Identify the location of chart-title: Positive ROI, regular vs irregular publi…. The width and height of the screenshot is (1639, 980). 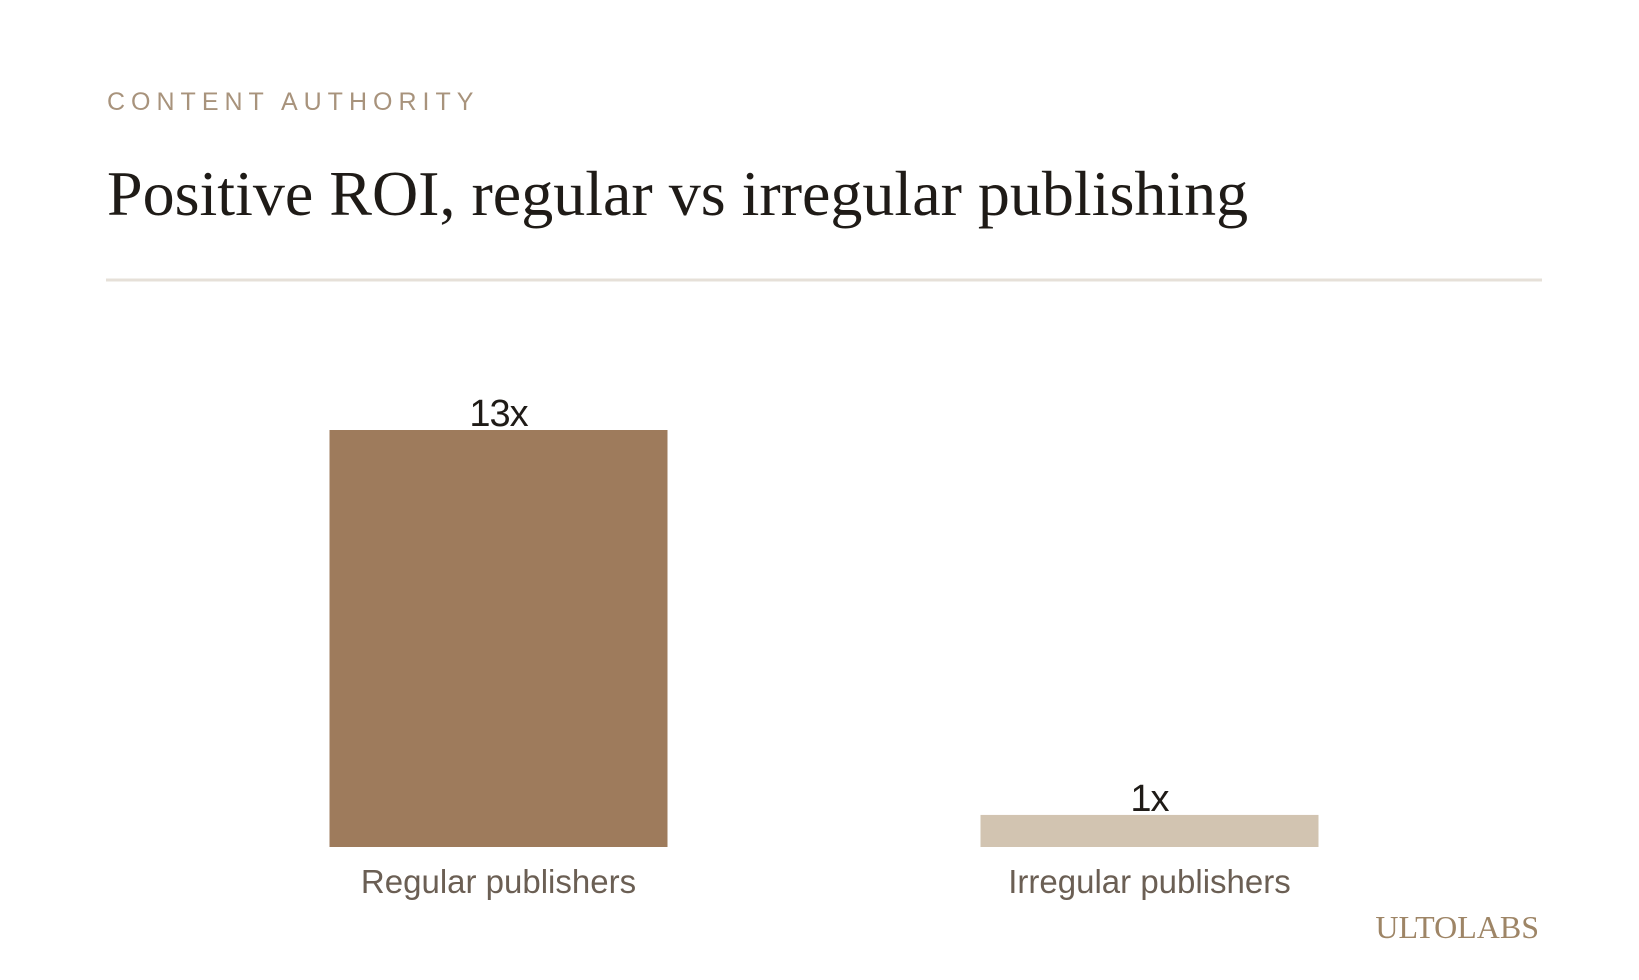
(677, 193).